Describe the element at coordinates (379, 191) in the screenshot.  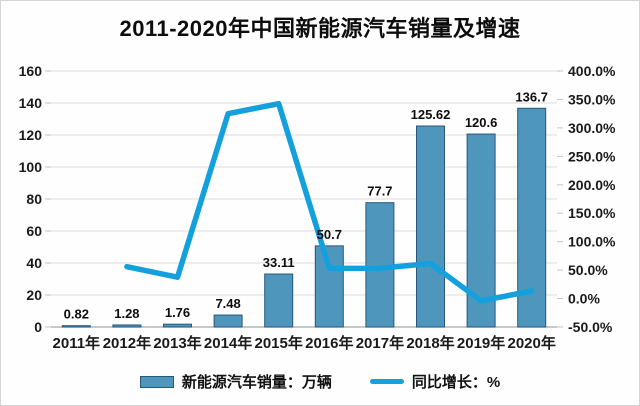
I see `bar-data-label: 77.7` at that location.